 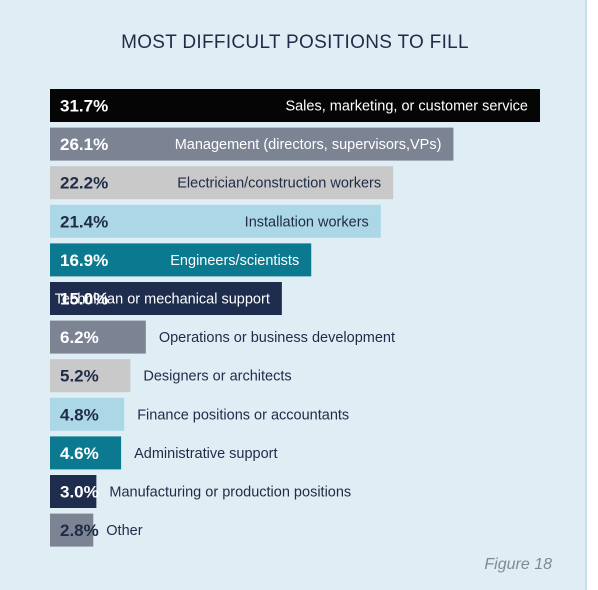 What do you see at coordinates (406, 107) in the screenshot?
I see `category-label-sales-marketing-or-customer-service: Sales, marketing, or customer service` at bounding box center [406, 107].